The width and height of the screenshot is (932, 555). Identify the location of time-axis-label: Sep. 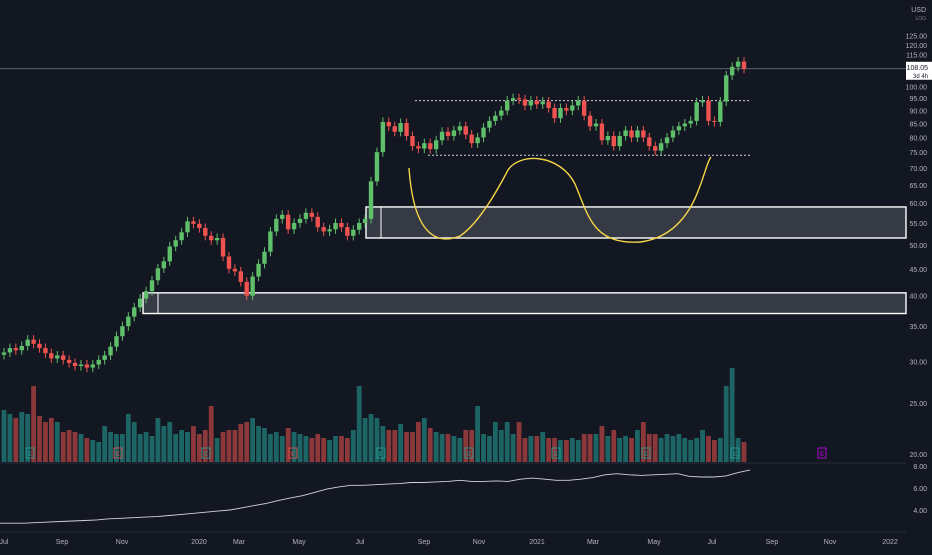
(62, 542).